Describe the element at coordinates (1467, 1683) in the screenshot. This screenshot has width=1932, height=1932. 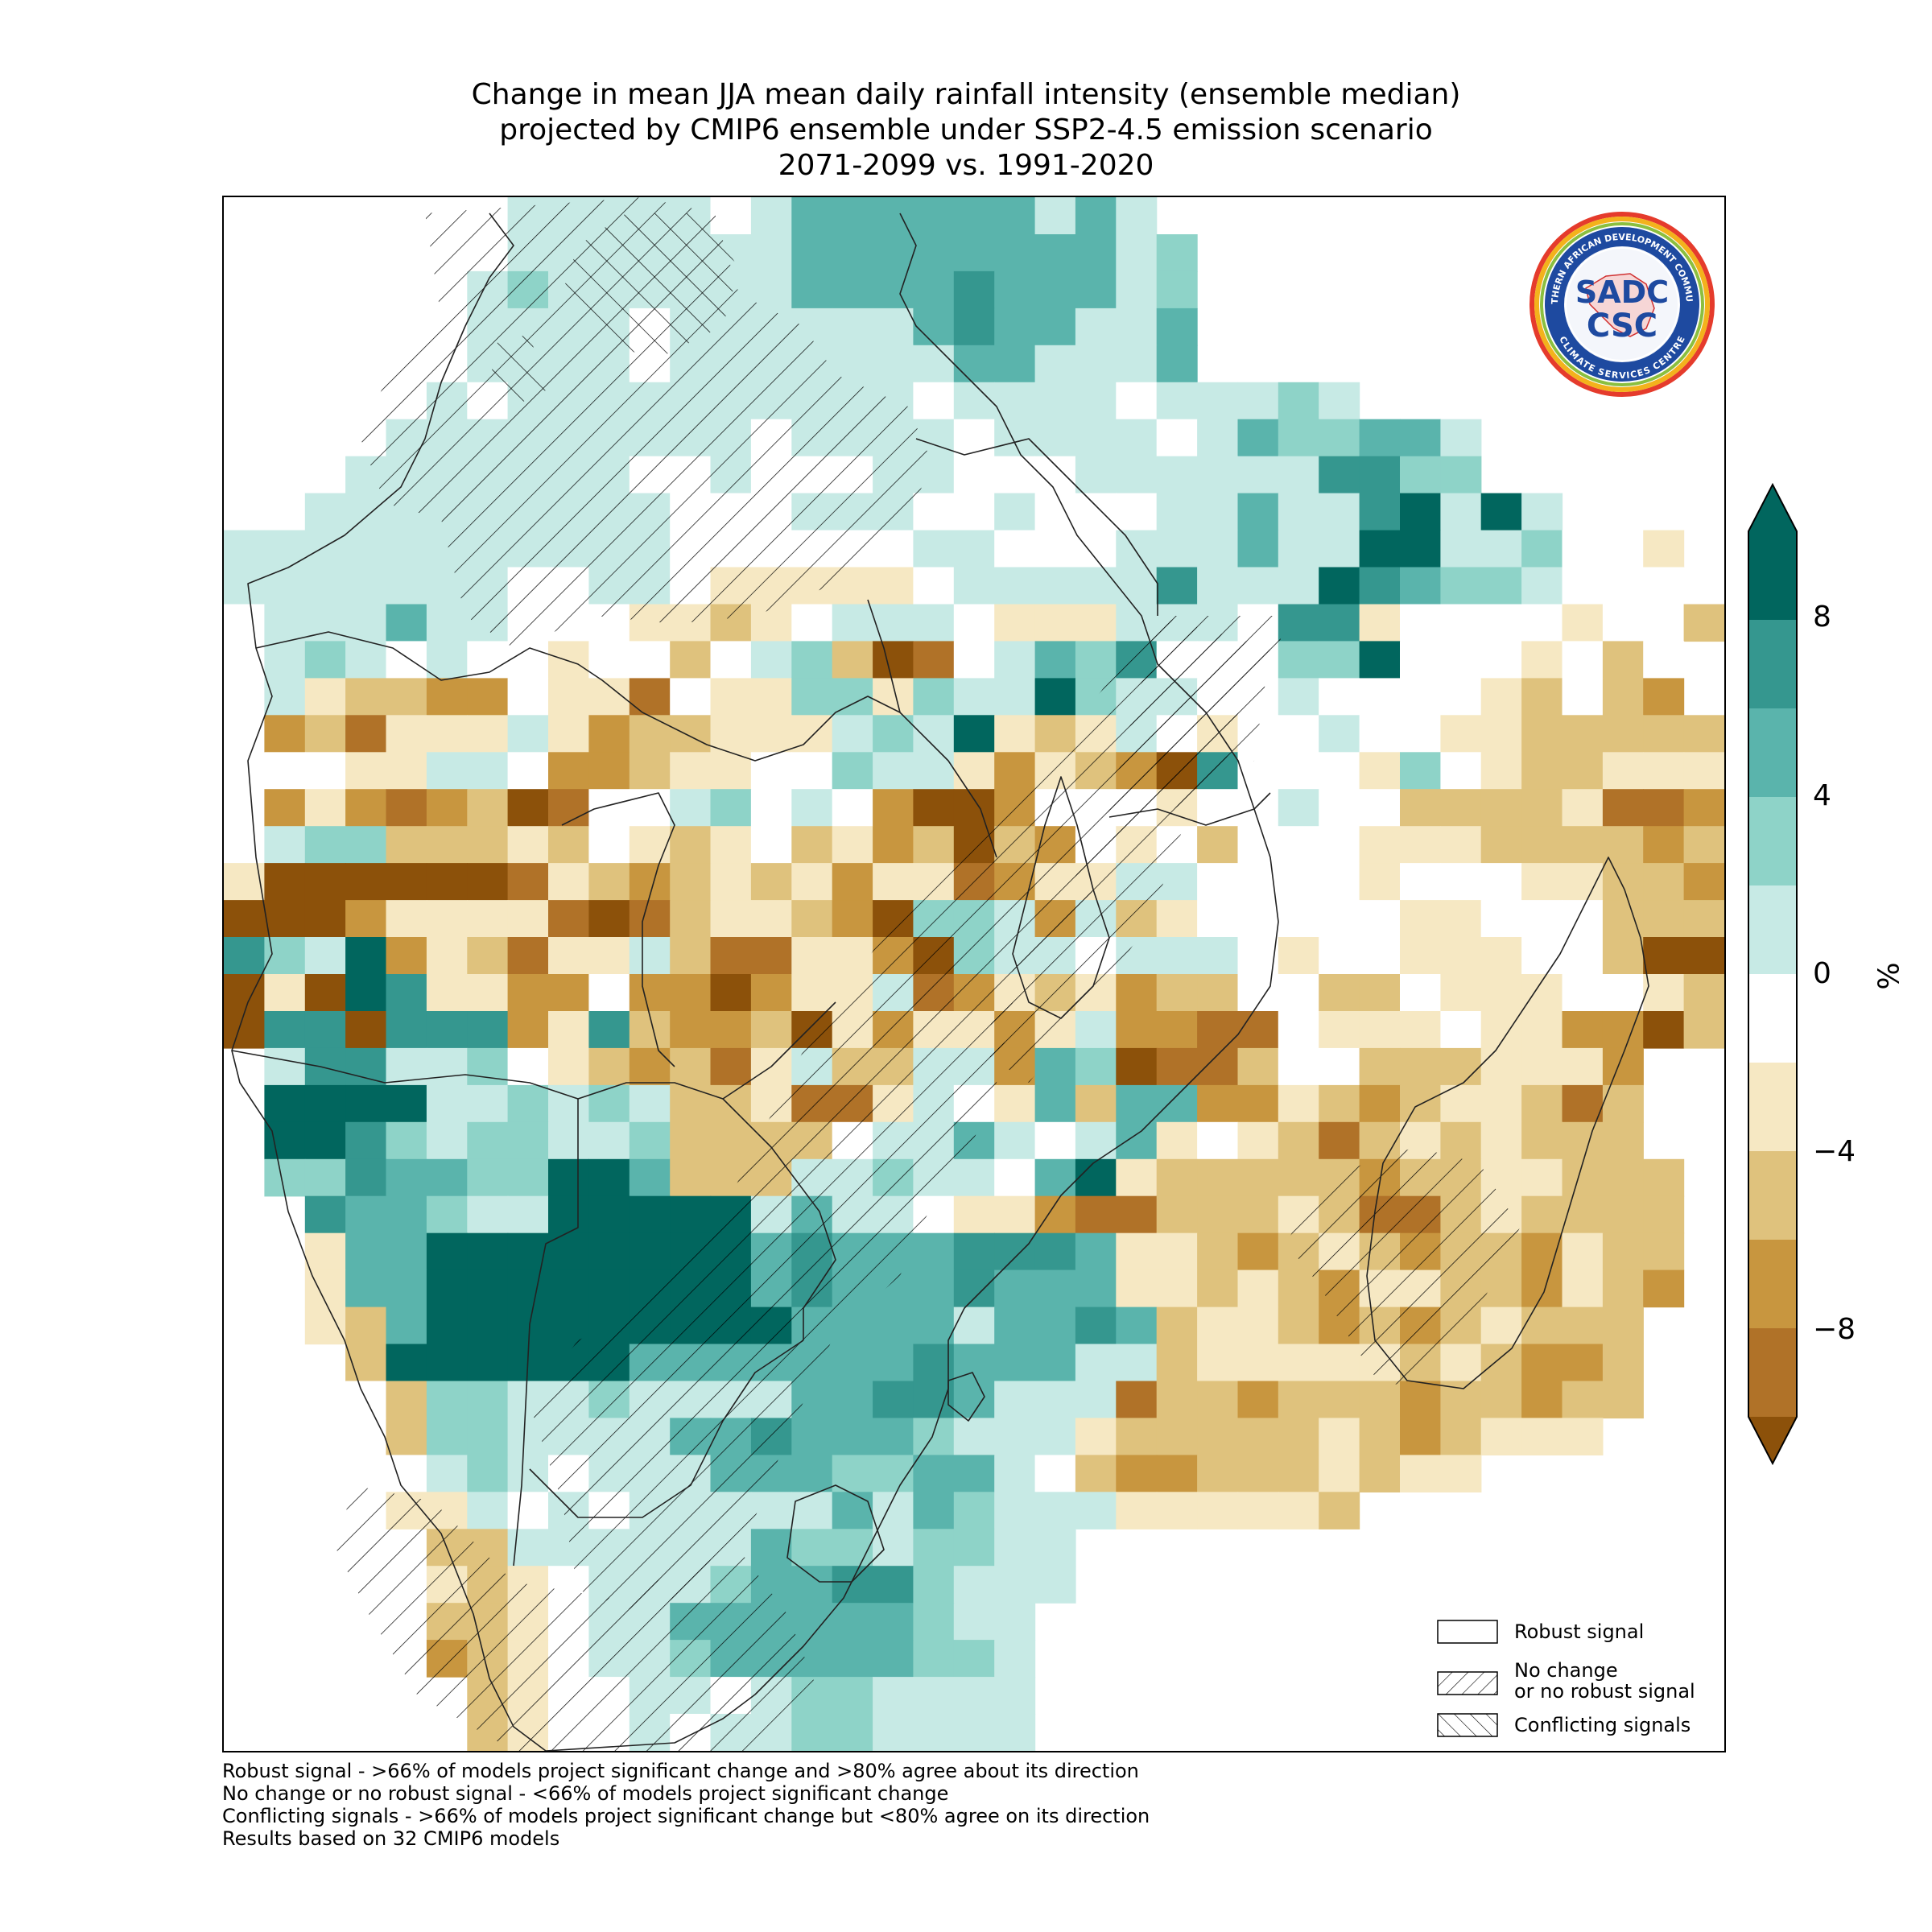
I see `legend-swatch-no-change` at that location.